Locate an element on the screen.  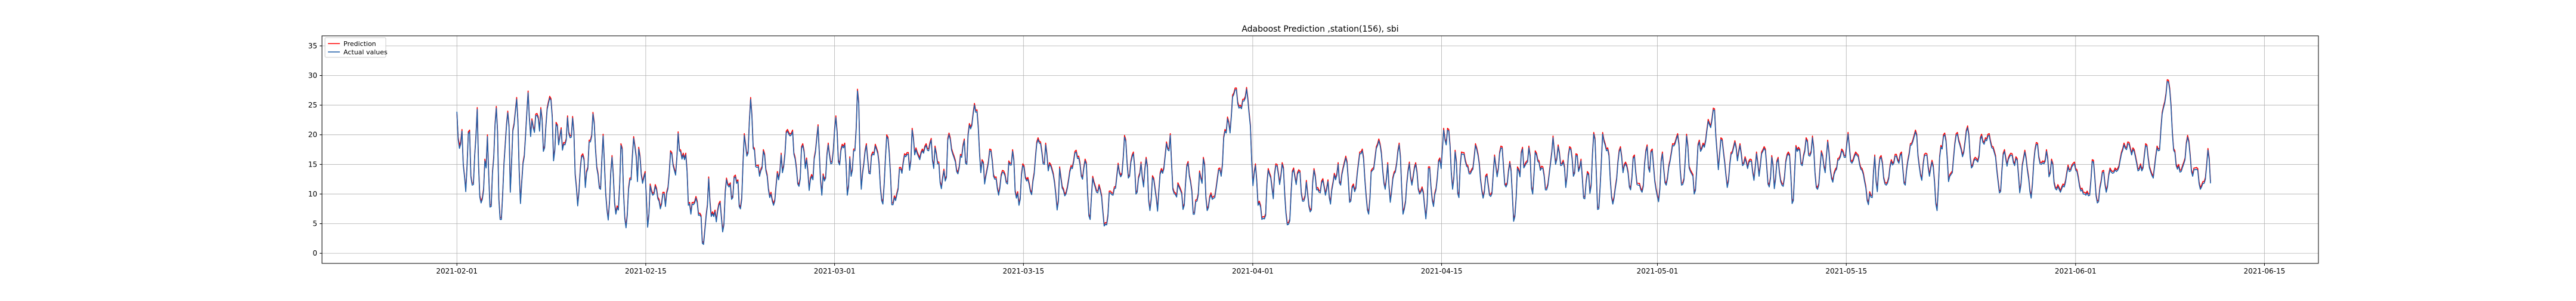
x-tick-label: 2021-03-01 is located at coordinates (835, 271).